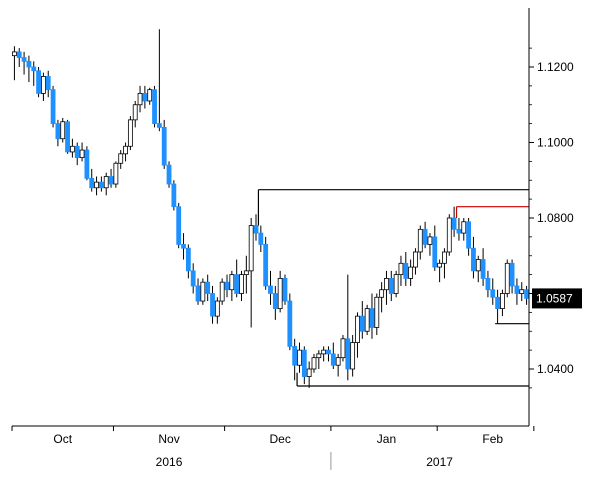  What do you see at coordinates (273, 436) in the screenshot?
I see `x-axis-months: Oct Nov Dec Jan Feb` at bounding box center [273, 436].